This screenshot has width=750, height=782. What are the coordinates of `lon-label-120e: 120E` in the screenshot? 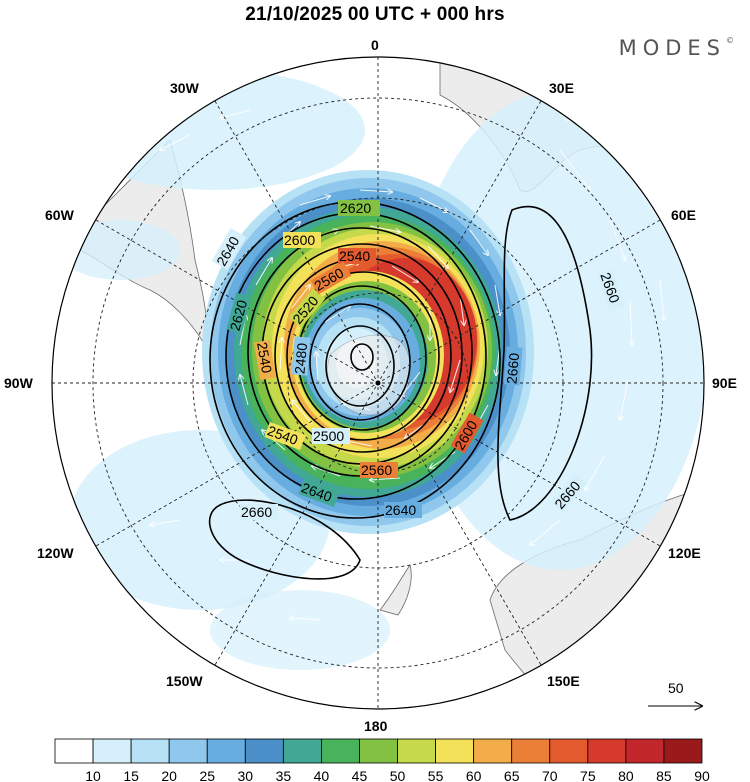 It's located at (684, 553).